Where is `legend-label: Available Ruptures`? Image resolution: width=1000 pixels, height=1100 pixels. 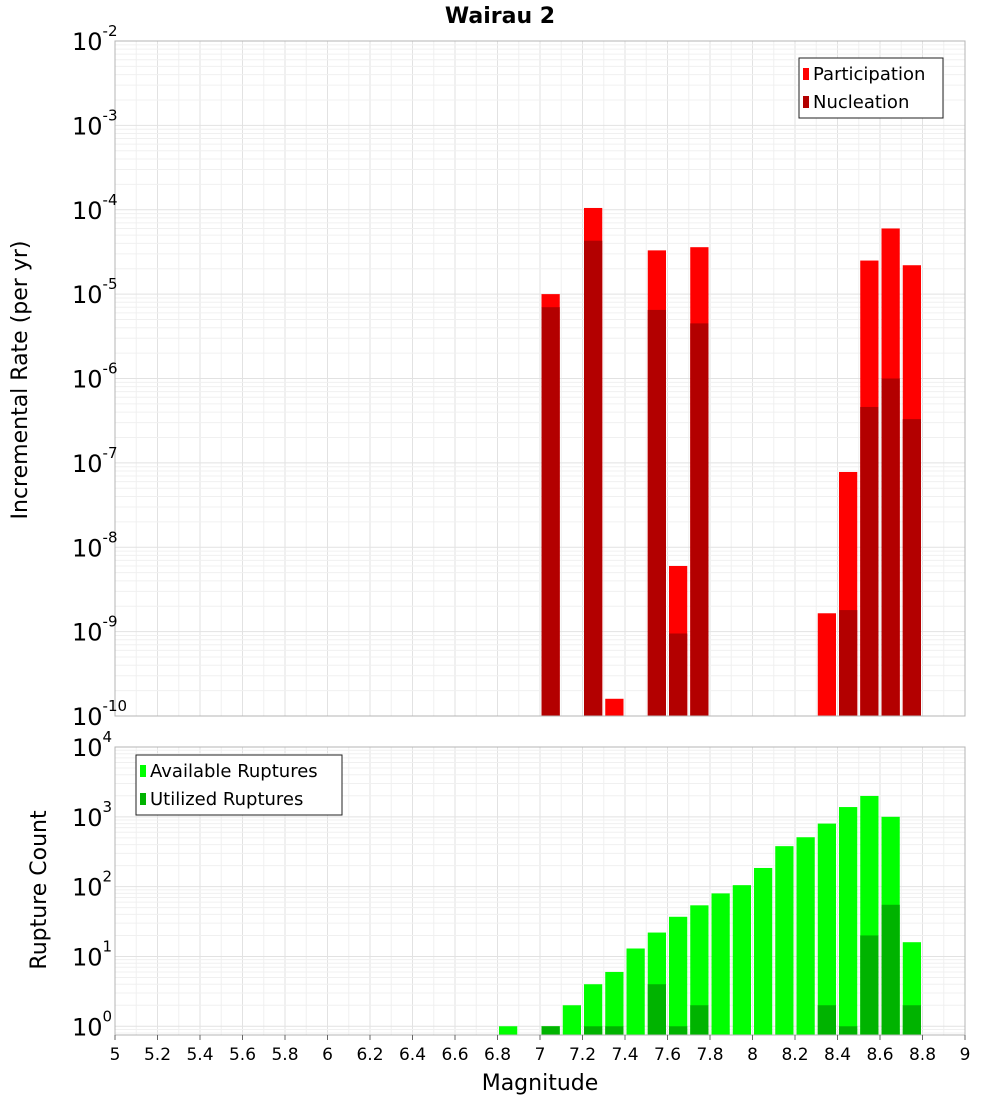
legend-label: Available Ruptures is located at coordinates (234, 771).